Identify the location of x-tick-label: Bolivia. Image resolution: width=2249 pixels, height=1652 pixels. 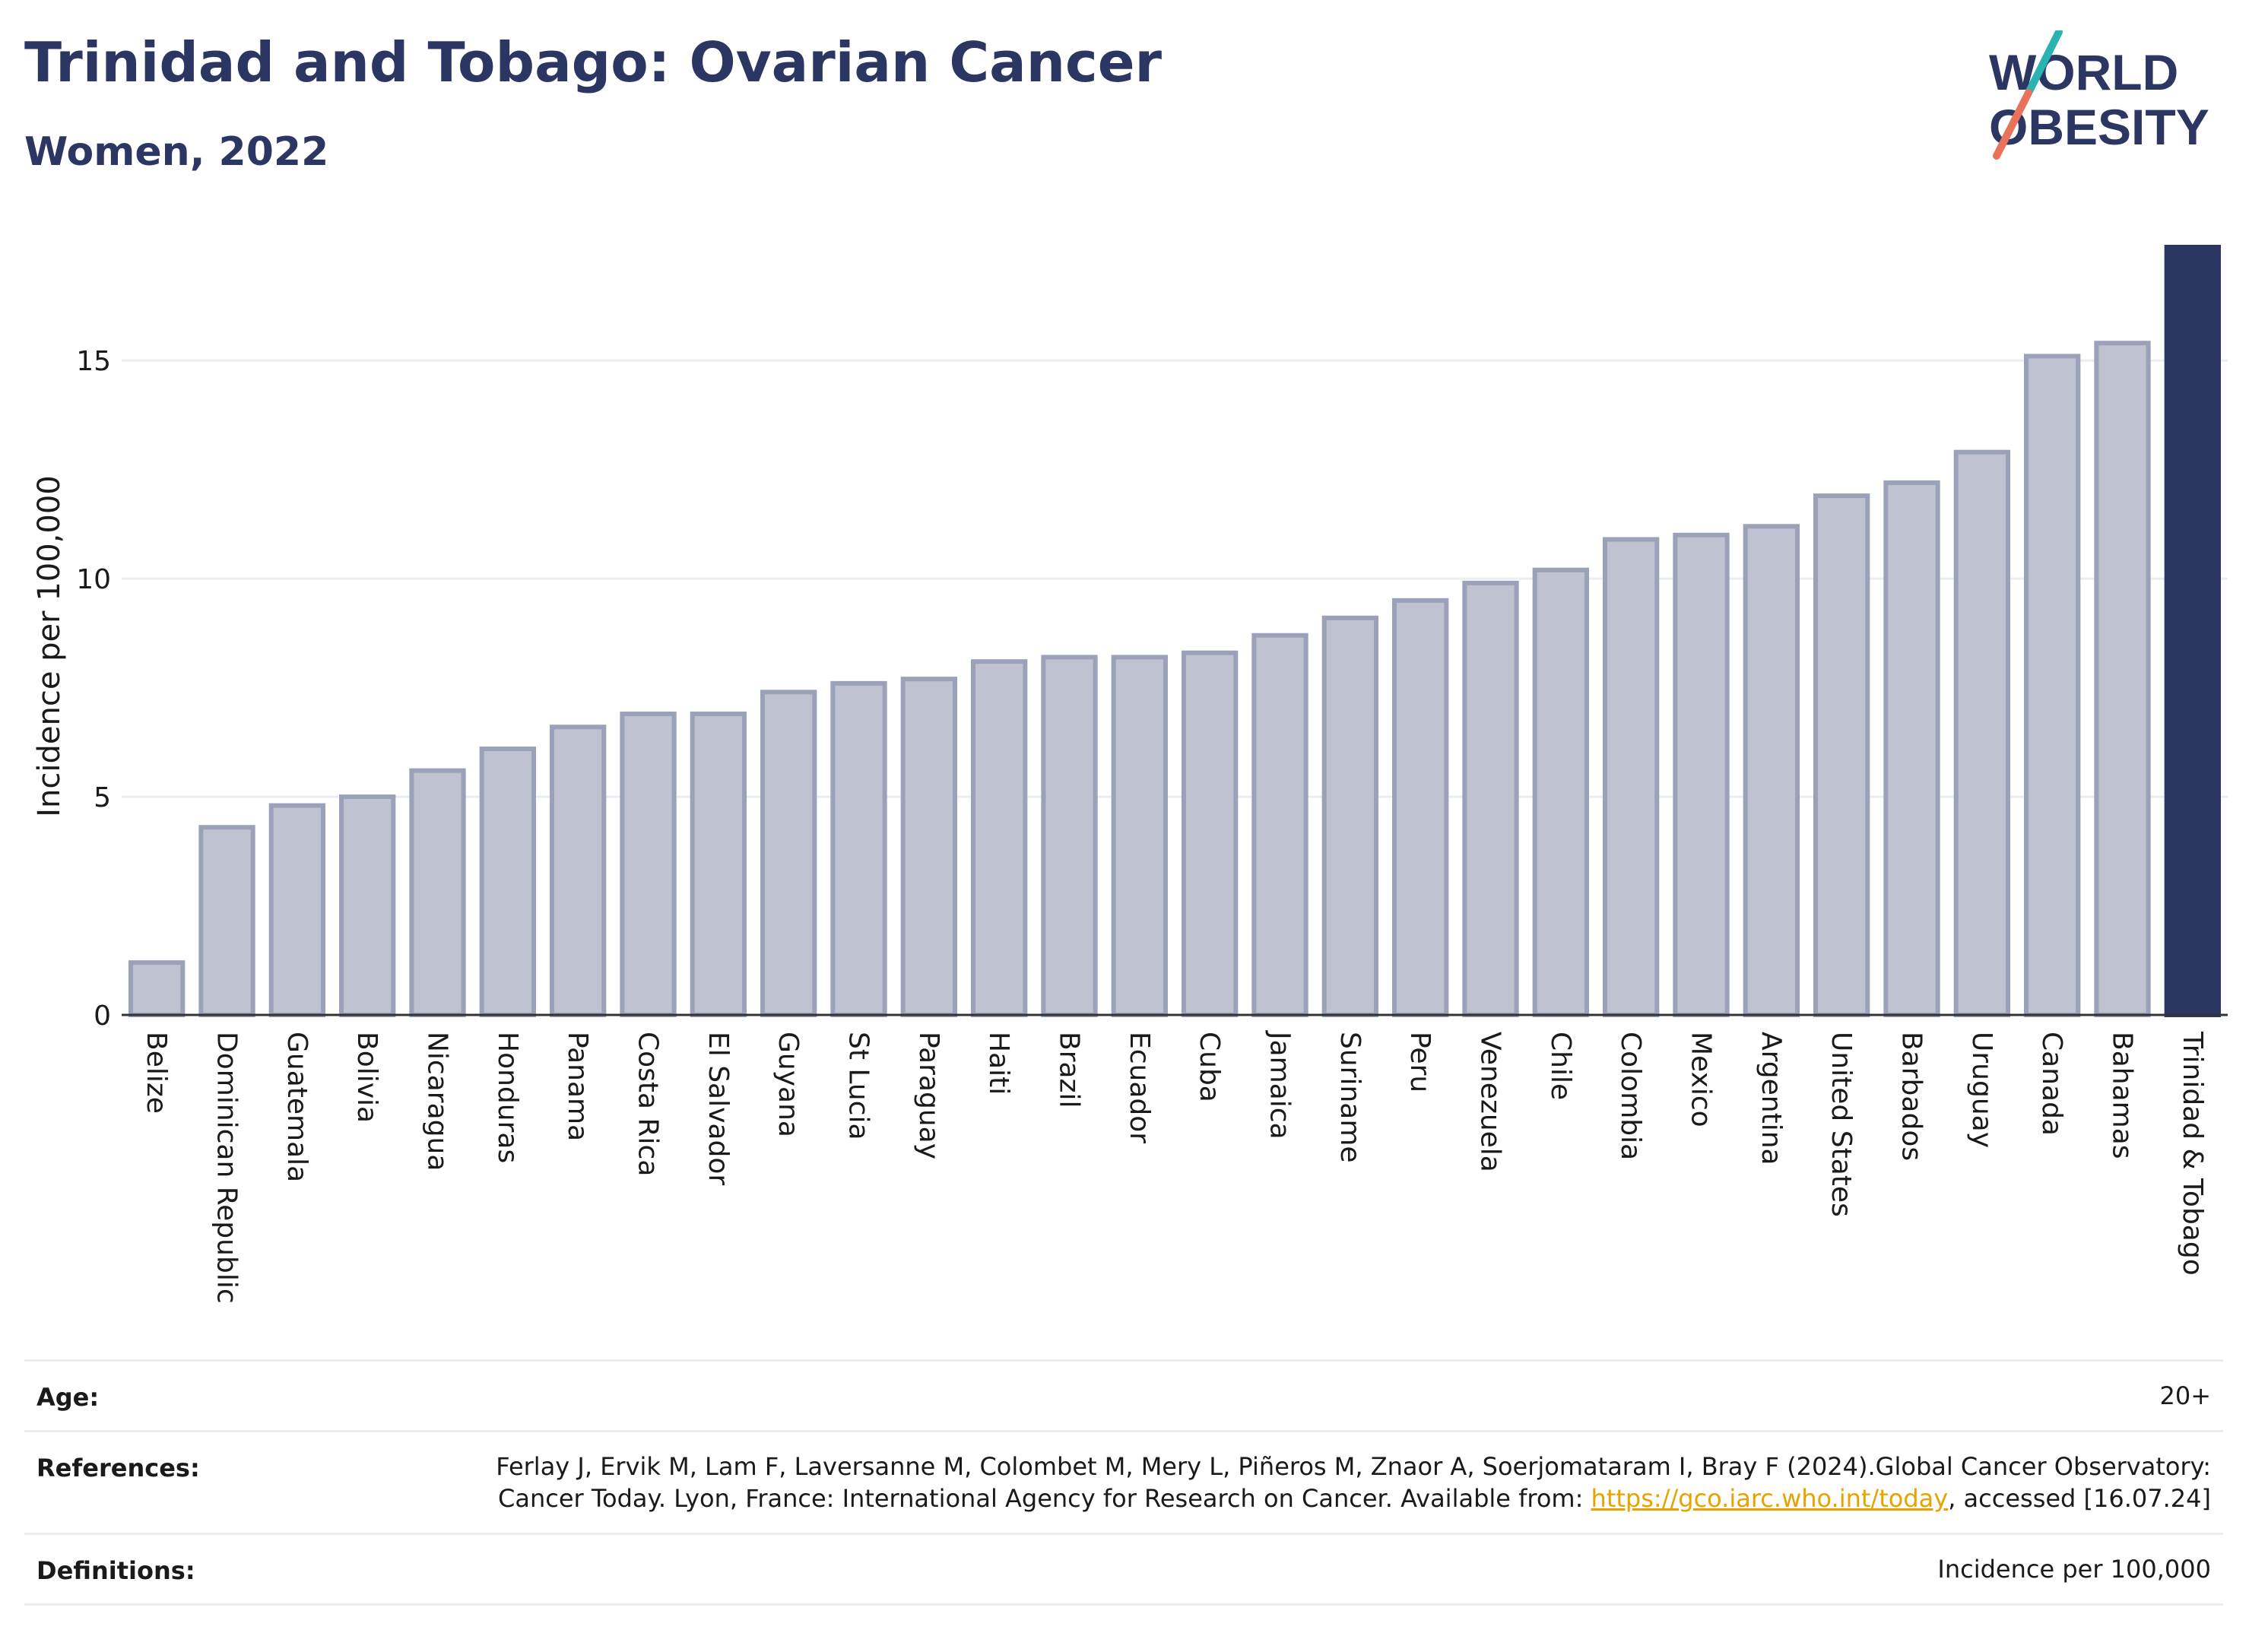
(366, 1077).